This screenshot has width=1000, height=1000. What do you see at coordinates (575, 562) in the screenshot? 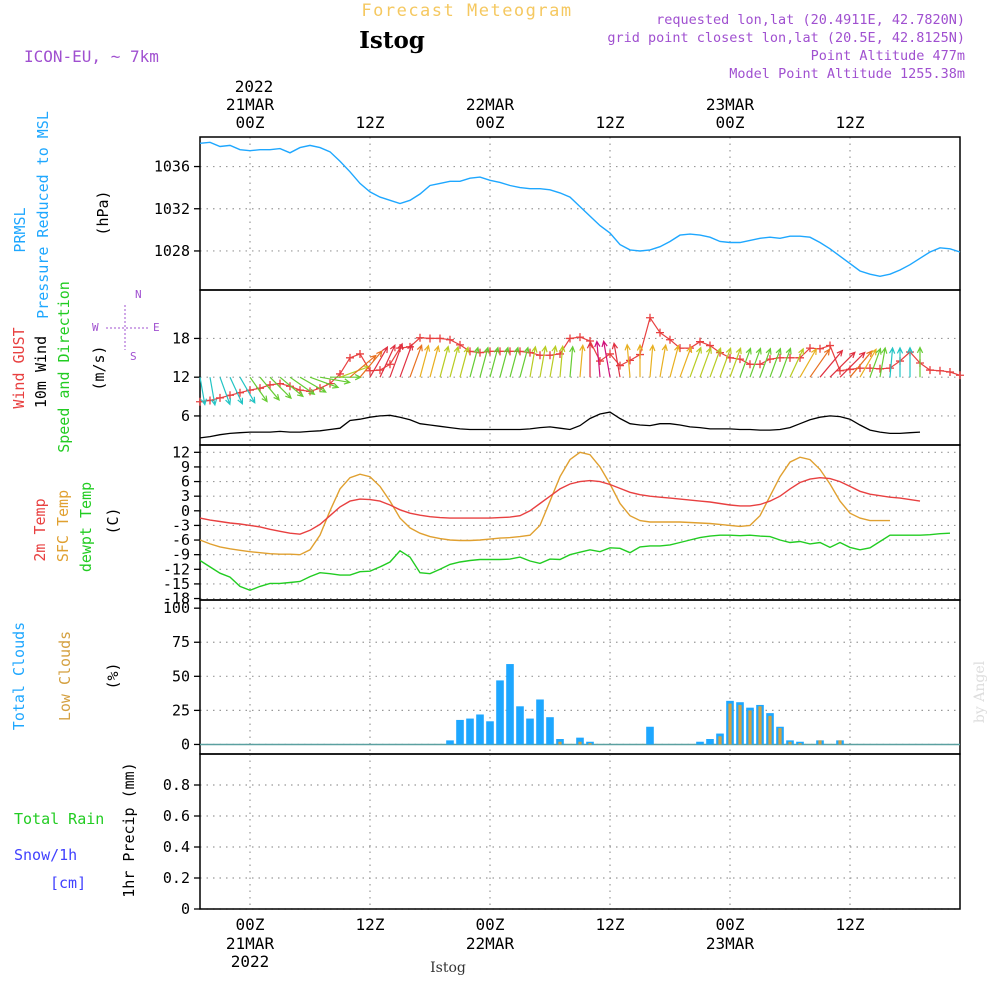
I see `dewpoint-line` at bounding box center [575, 562].